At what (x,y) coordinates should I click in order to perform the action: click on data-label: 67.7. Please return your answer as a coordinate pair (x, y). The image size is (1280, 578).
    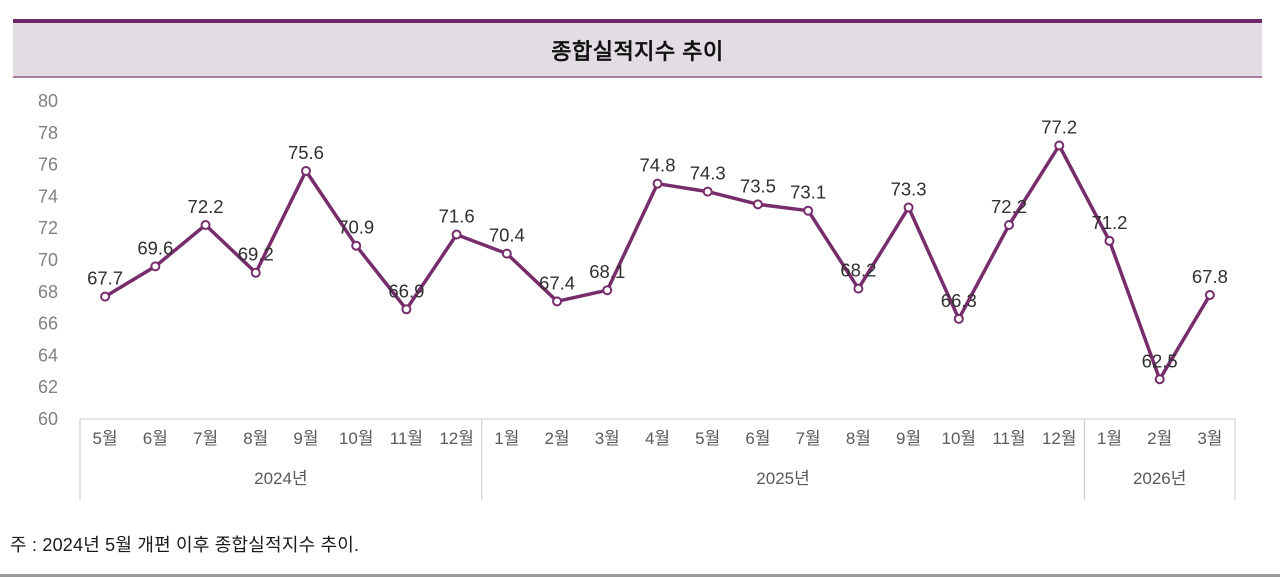
    Looking at the image, I should click on (105, 278).